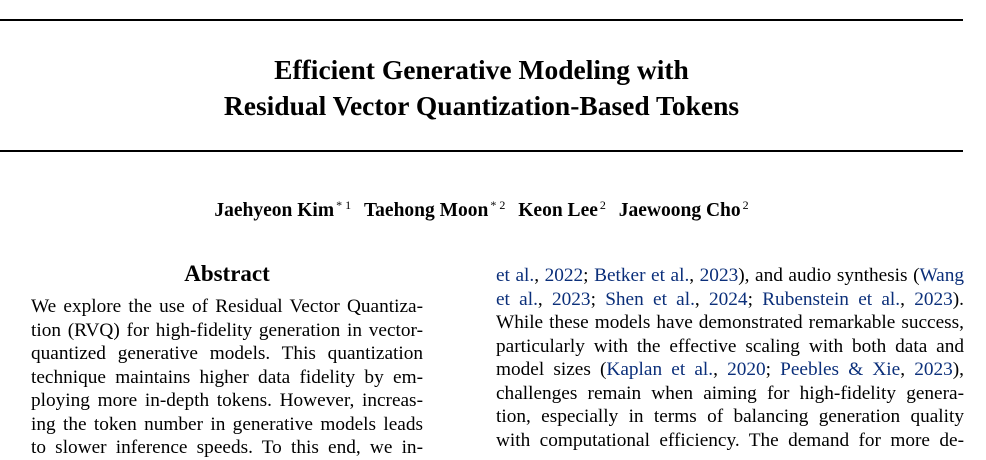  Describe the element at coordinates (840, 369) in the screenshot. I see `citation-link: Peebles & Xie` at that location.